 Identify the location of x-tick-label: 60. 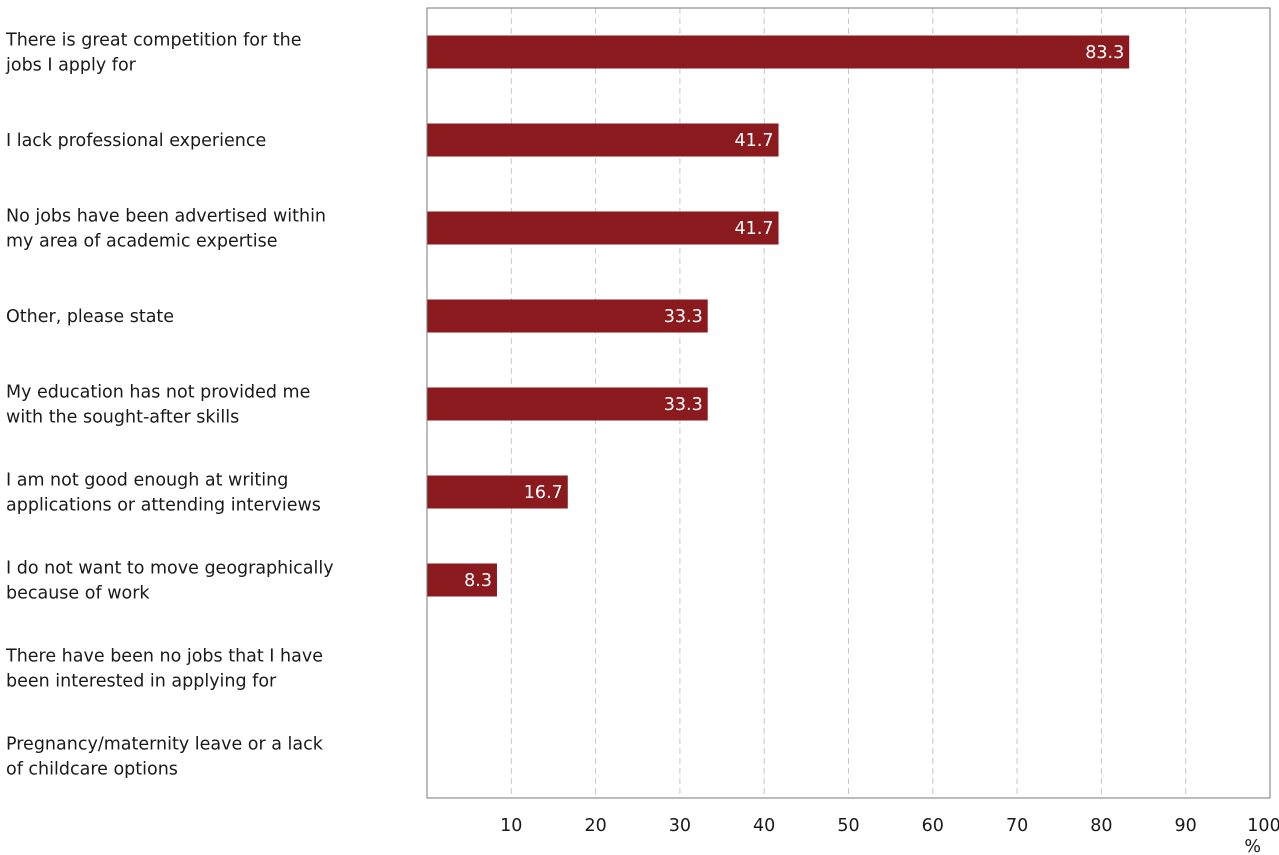
(933, 826).